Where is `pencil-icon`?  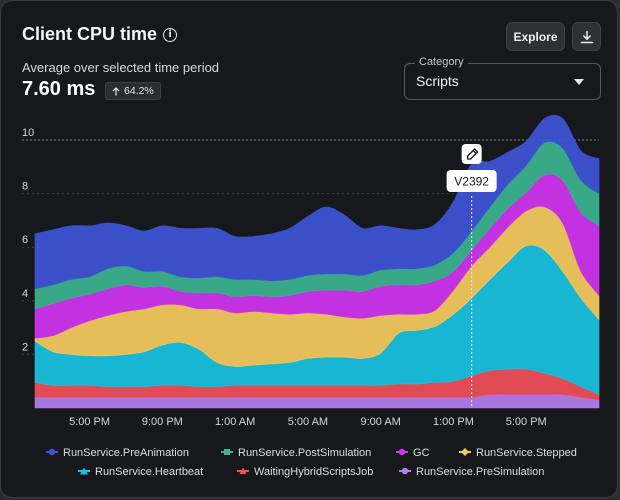 pencil-icon is located at coordinates (471, 154).